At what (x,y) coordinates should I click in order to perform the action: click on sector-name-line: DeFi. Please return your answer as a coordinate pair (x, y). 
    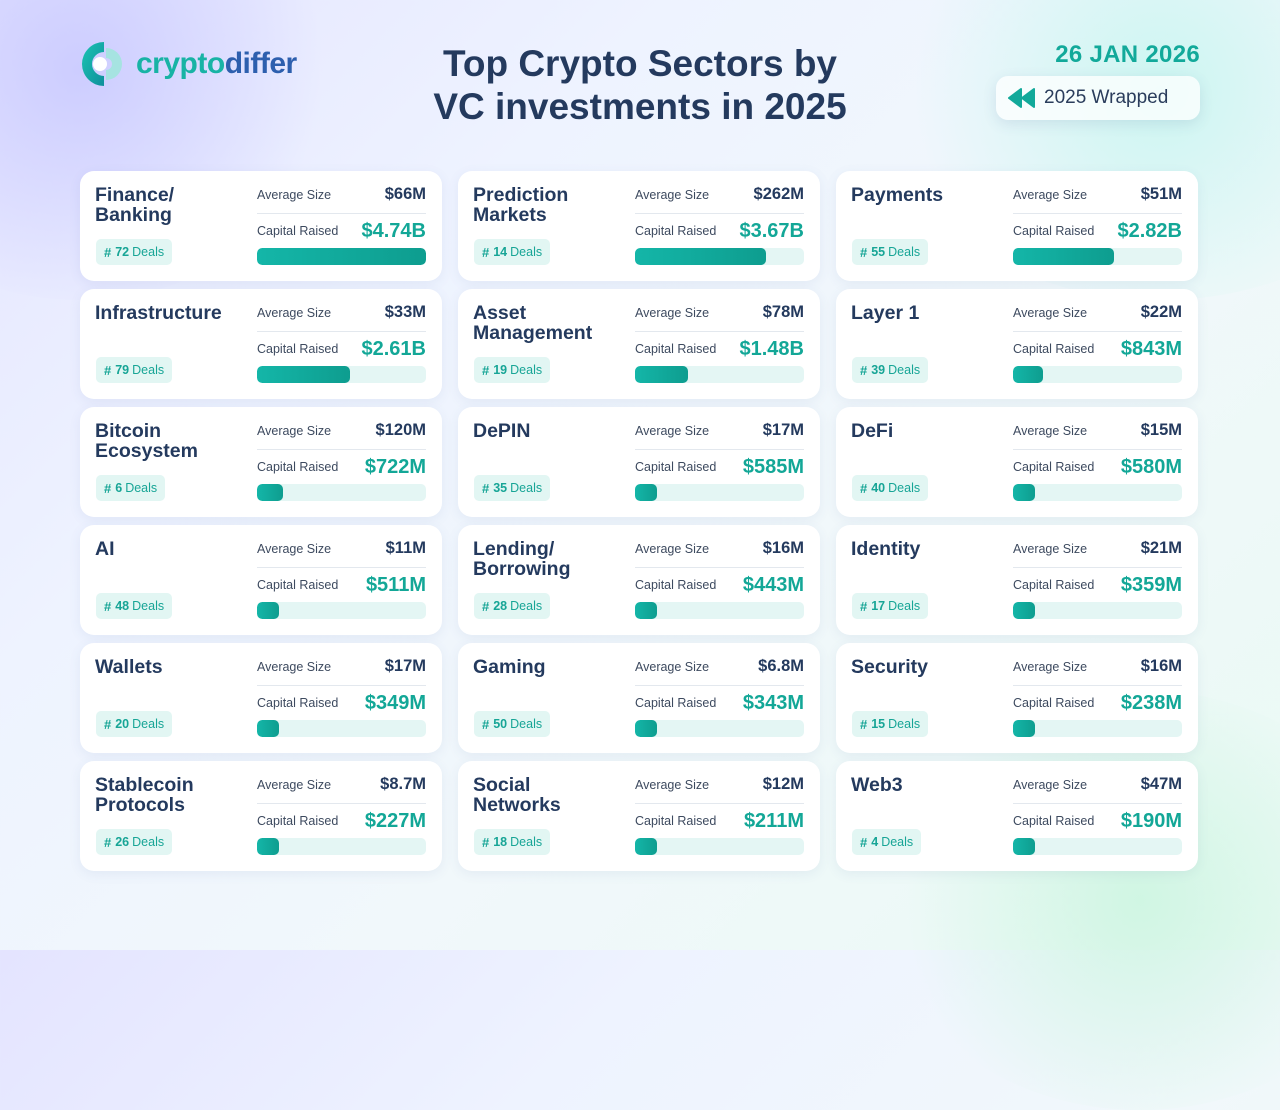
    Looking at the image, I should click on (872, 431).